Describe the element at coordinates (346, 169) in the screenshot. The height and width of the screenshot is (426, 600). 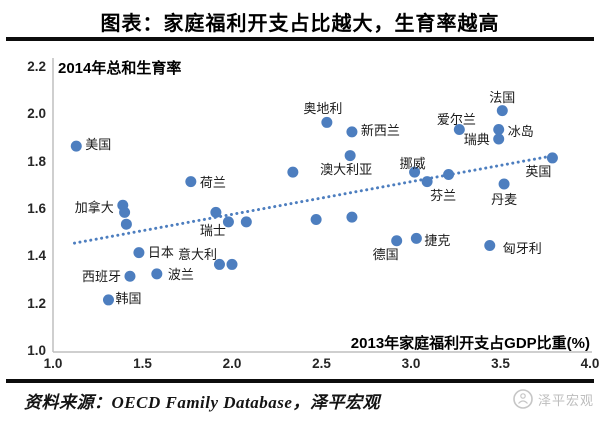
I see `country-label: 澳大利亚` at that location.